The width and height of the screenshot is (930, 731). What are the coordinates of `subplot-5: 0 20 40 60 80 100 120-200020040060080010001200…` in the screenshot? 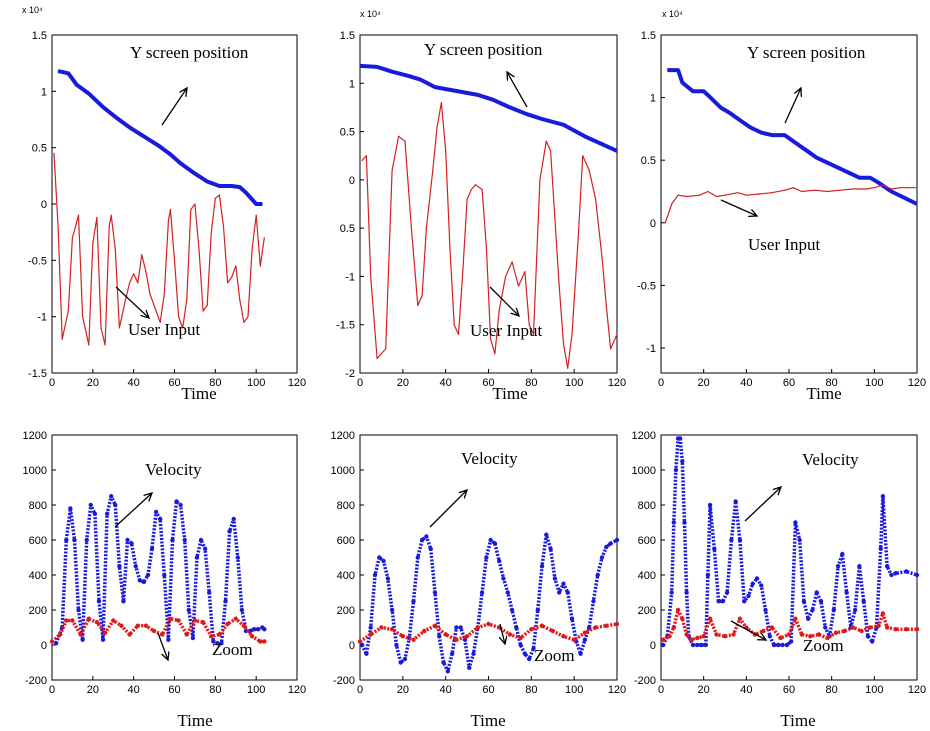 It's located at (479, 580).